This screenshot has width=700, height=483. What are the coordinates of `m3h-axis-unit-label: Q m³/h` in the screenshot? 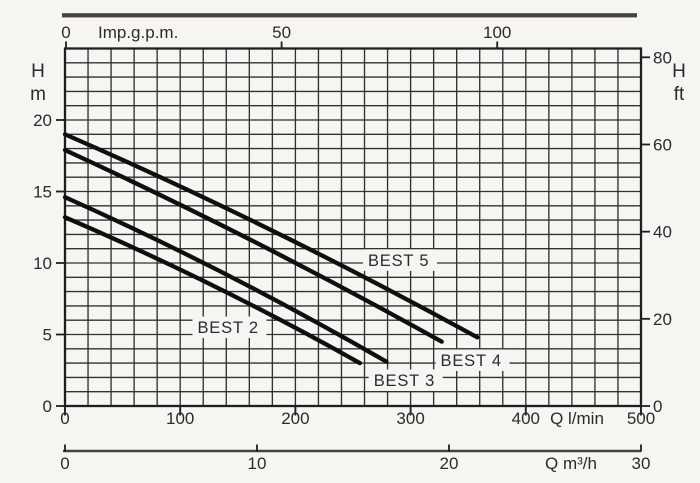 It's located at (571, 463).